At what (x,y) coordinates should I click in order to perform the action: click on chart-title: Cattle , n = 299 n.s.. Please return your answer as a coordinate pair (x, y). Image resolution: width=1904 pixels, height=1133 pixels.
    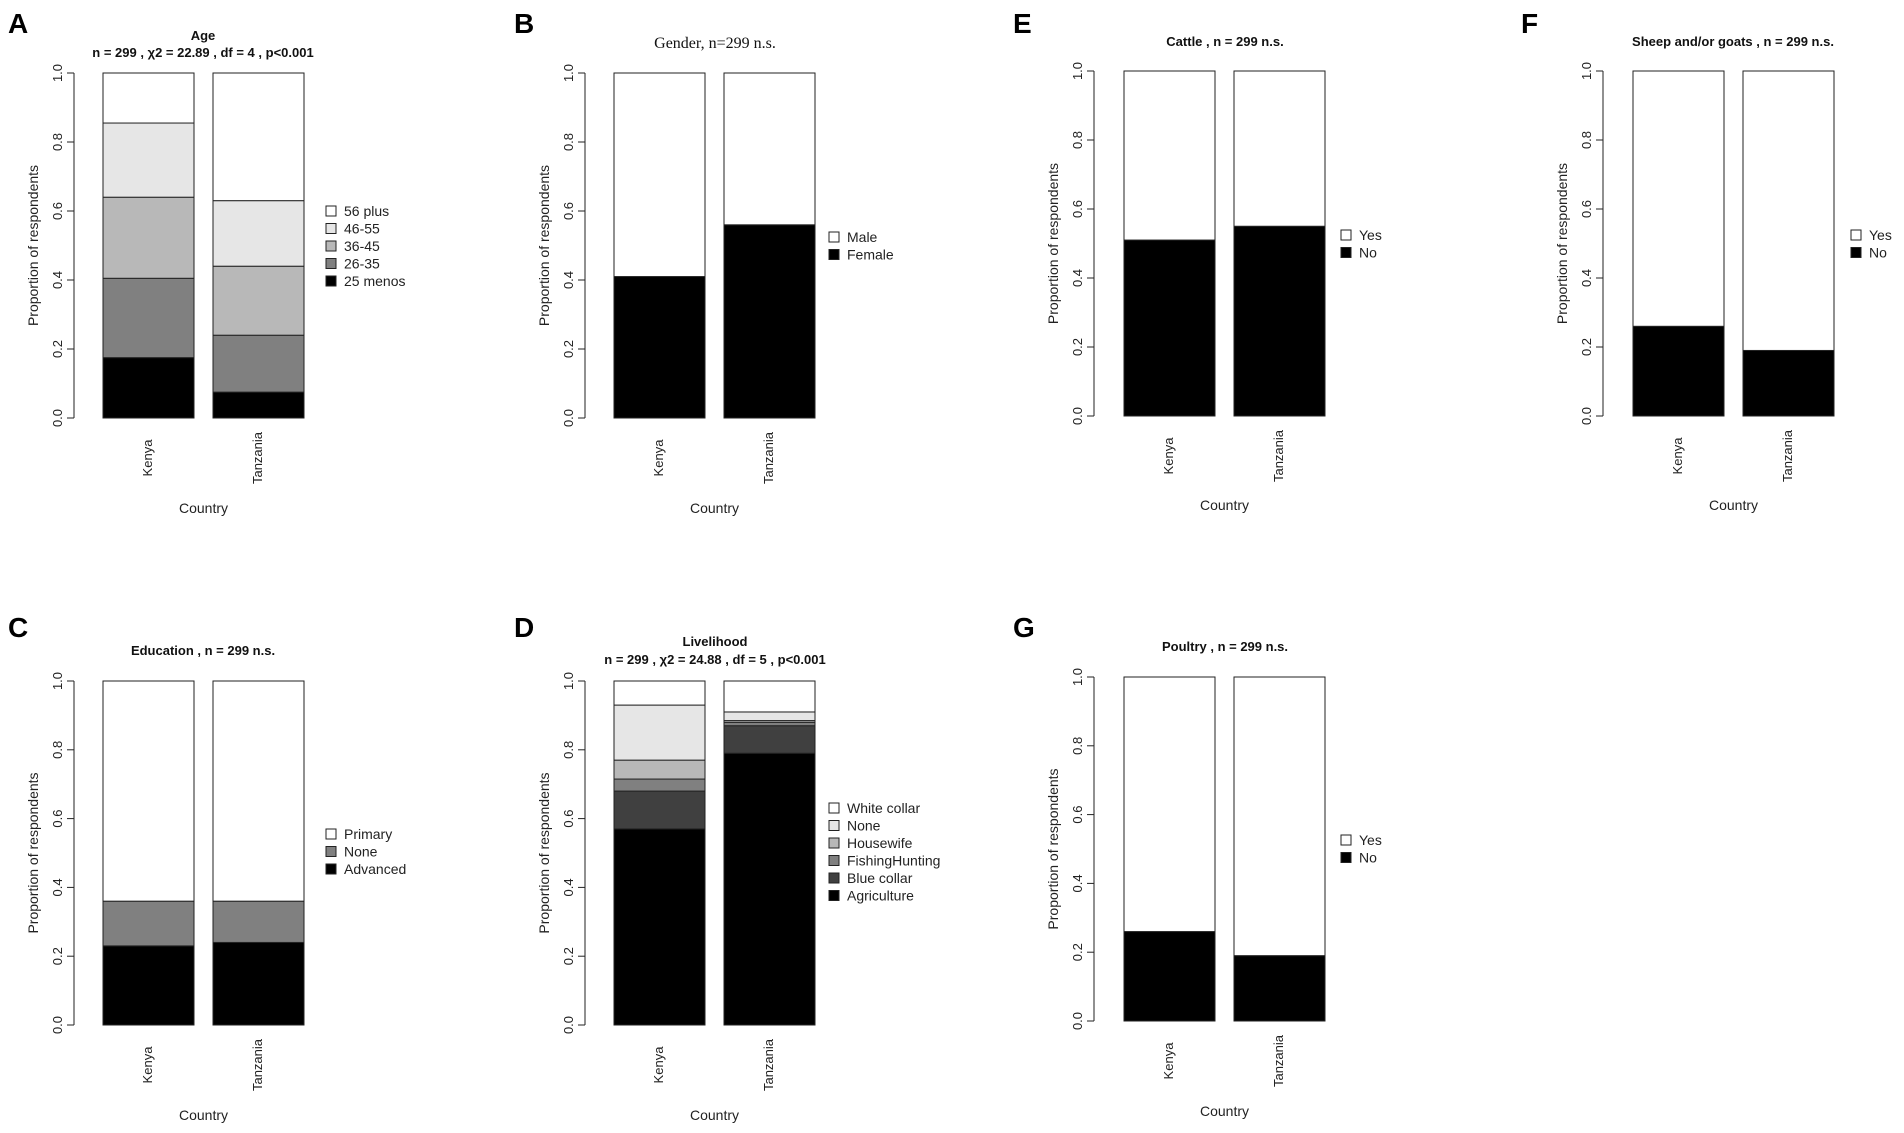
    Looking at the image, I should click on (1224, 41).